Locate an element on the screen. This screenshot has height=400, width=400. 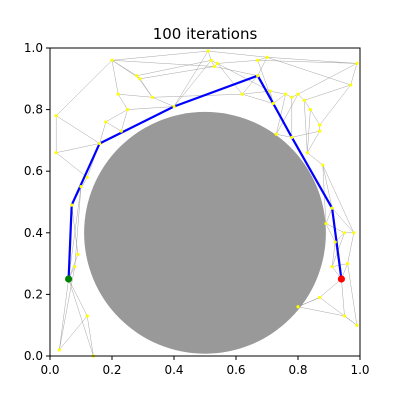
y-tick-label: 0.2 is located at coordinates (33, 294).